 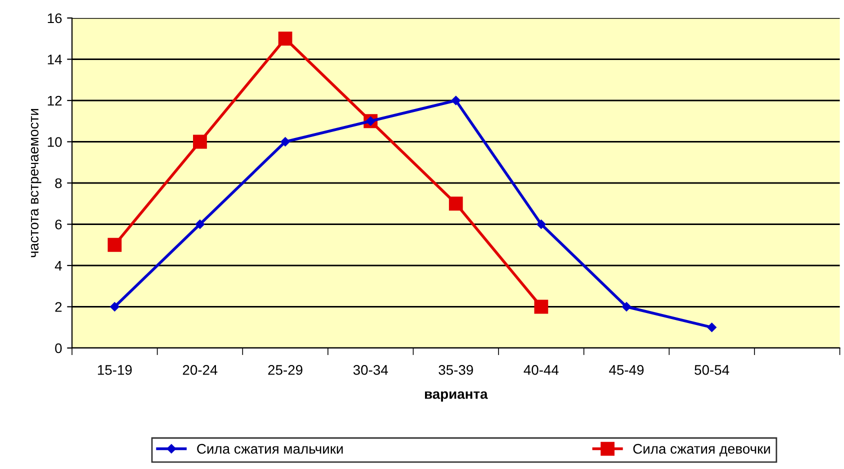 I want to click on y-tick-label: 14, so click(x=55, y=59).